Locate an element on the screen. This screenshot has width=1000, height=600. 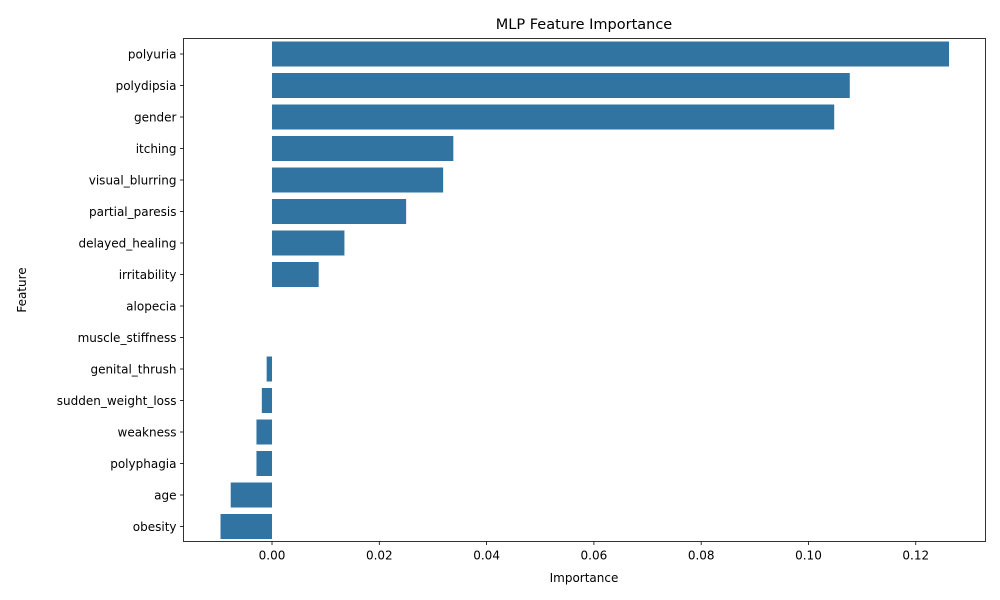
bar-gender is located at coordinates (553, 117).